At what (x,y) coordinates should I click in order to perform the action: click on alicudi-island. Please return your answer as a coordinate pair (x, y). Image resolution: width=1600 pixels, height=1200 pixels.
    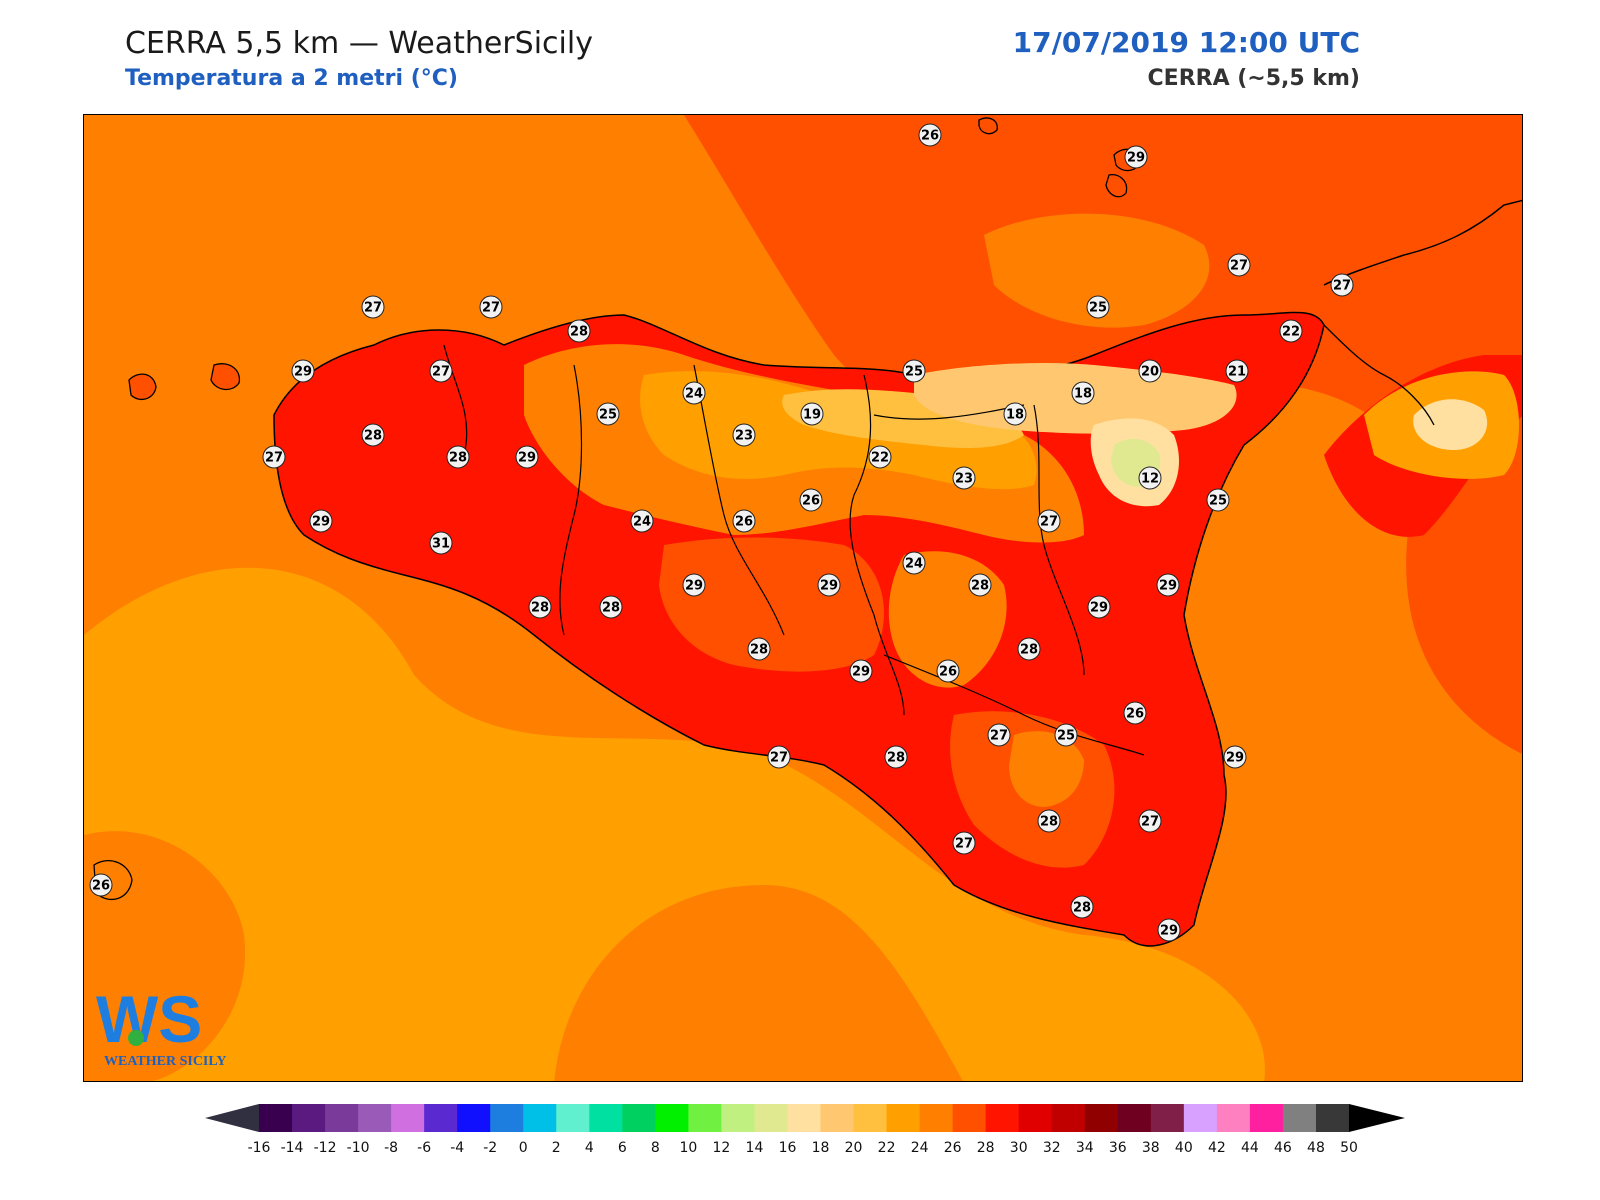
    Looking at the image, I should click on (988, 126).